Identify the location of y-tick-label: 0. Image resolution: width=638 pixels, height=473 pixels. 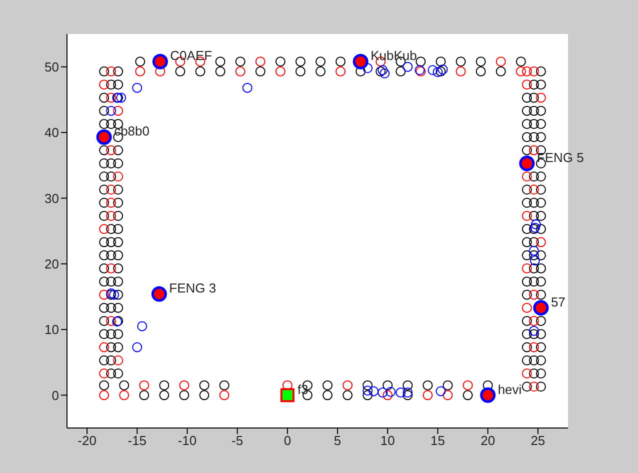
(55, 395).